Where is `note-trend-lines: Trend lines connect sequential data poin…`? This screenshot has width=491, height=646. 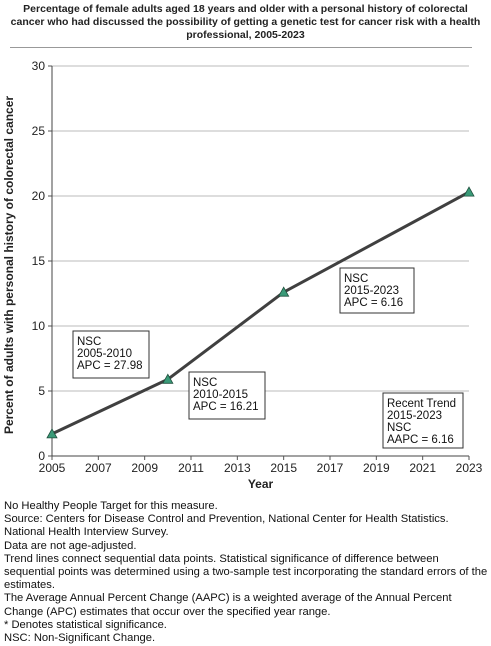
note-trend-lines: Trend lines connect sequential data poin… is located at coordinates (246, 572).